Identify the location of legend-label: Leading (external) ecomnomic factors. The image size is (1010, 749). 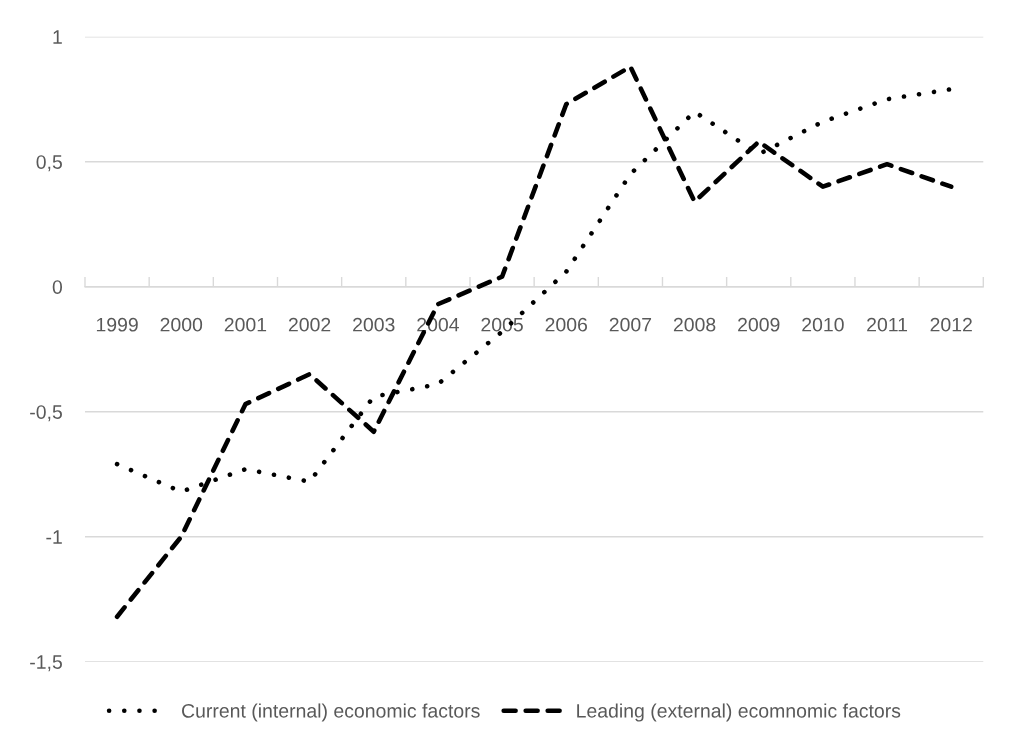
(739, 712).